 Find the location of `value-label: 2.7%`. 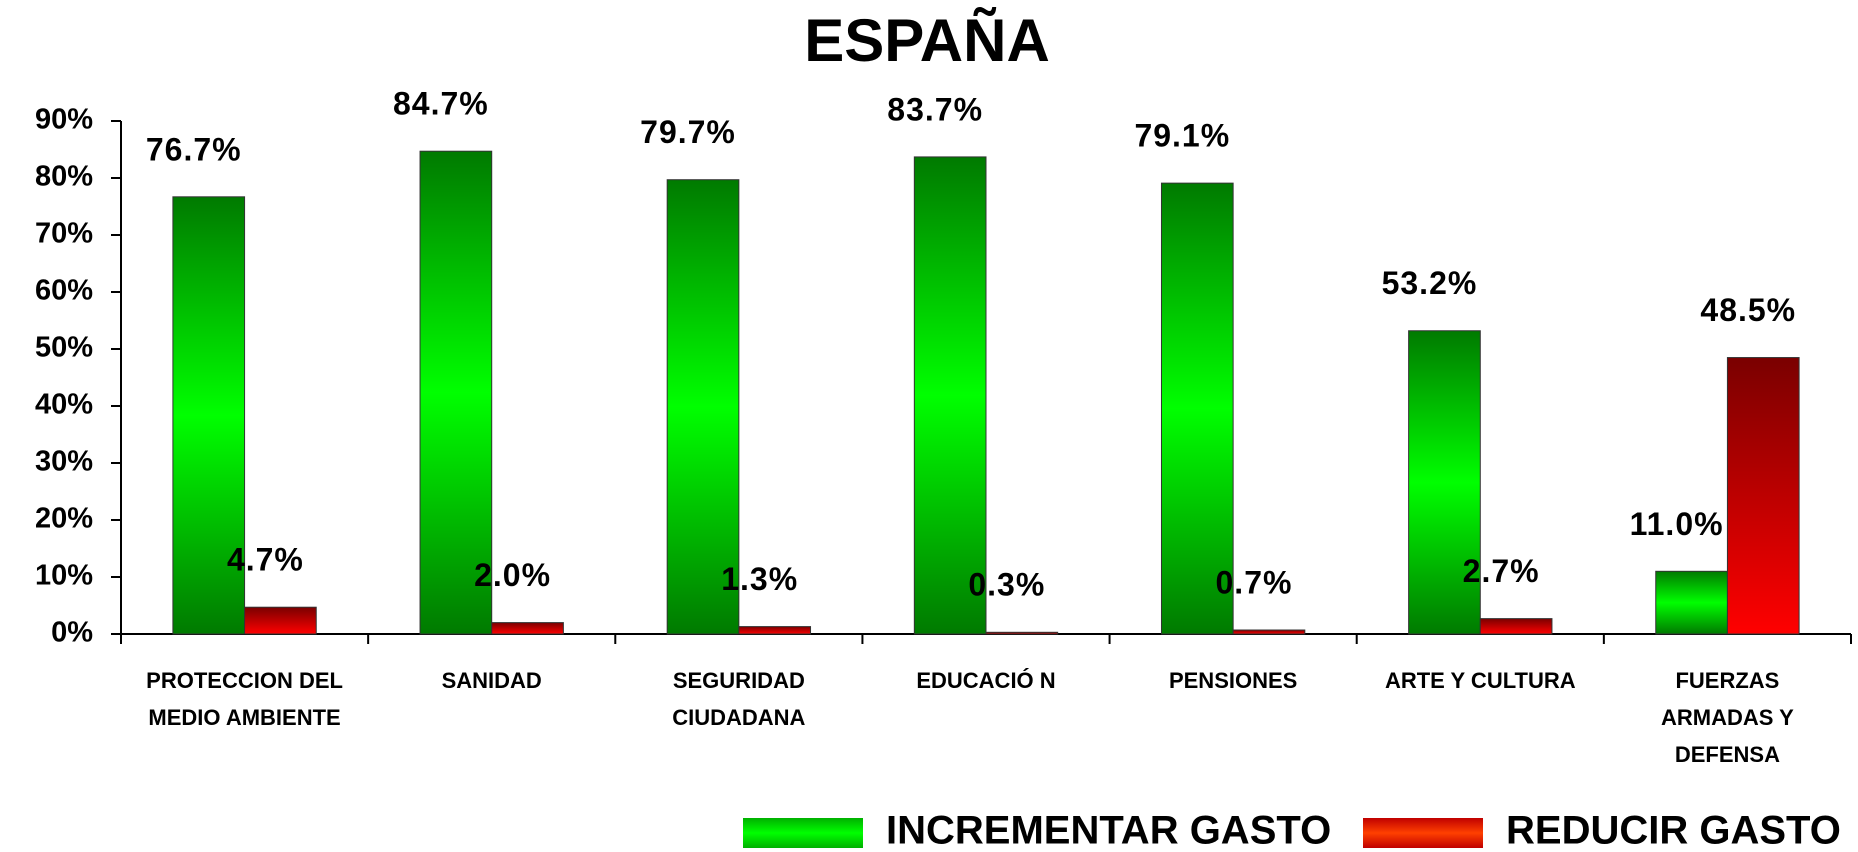

value-label: 2.7% is located at coordinates (1501, 571).